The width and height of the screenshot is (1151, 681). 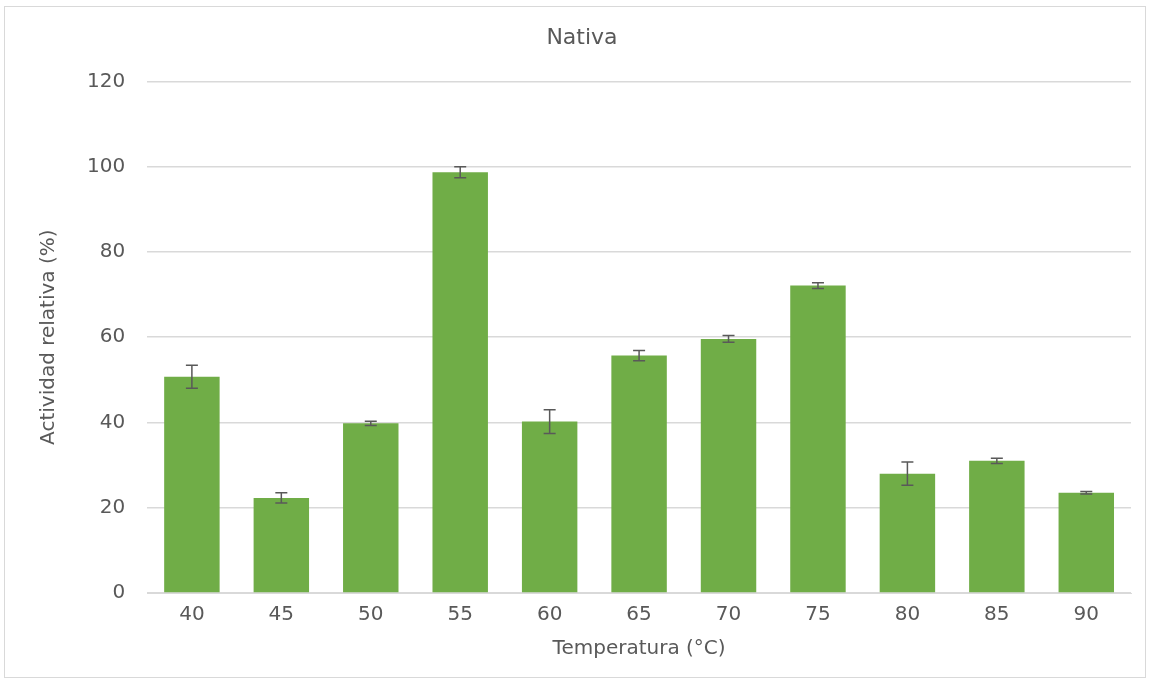 What do you see at coordinates (106, 164) in the screenshot?
I see `y-tick-label: 100` at bounding box center [106, 164].